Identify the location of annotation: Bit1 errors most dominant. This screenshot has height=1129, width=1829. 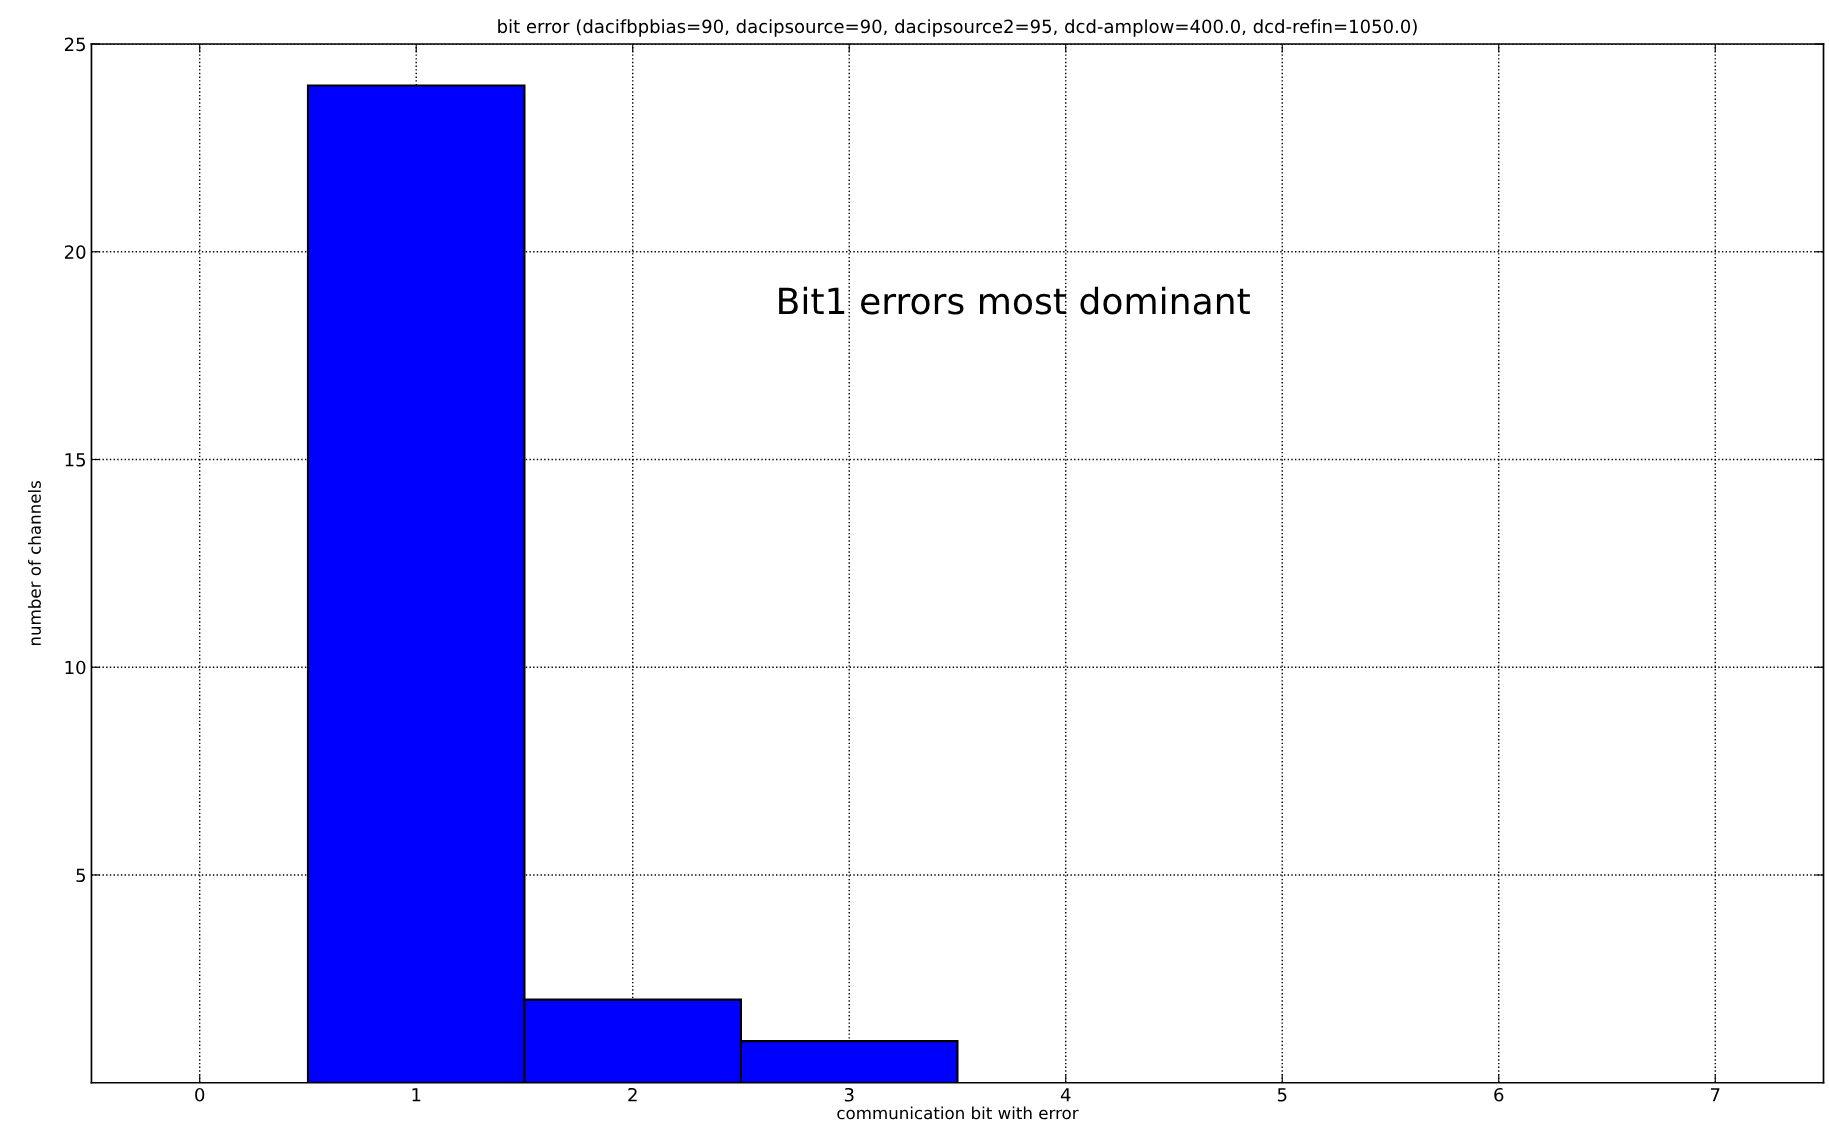
(1014, 300).